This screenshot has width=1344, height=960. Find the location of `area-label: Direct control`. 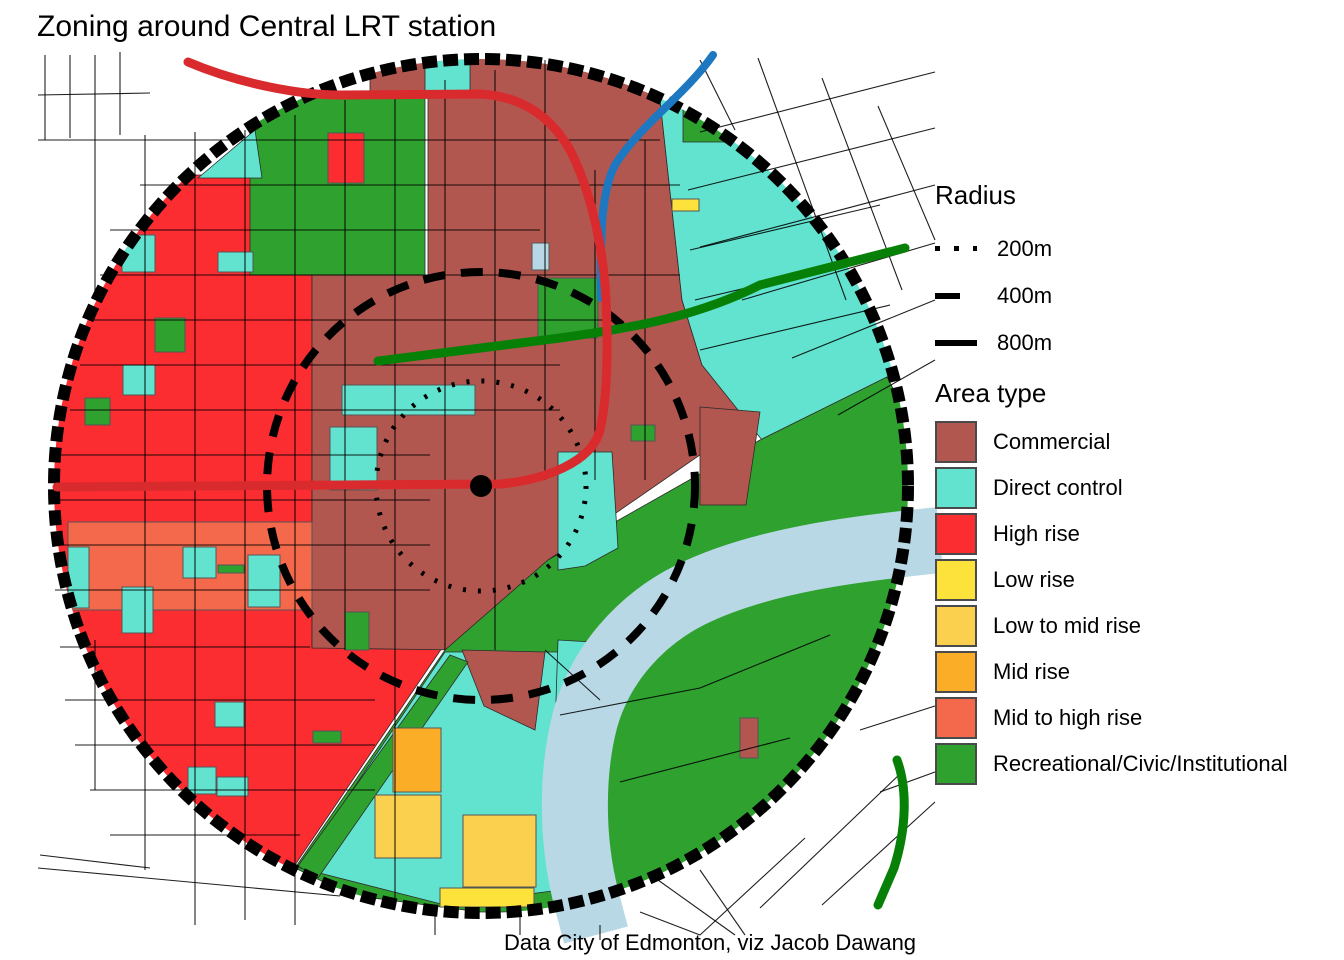

area-label: Direct control is located at coordinates (1058, 487).